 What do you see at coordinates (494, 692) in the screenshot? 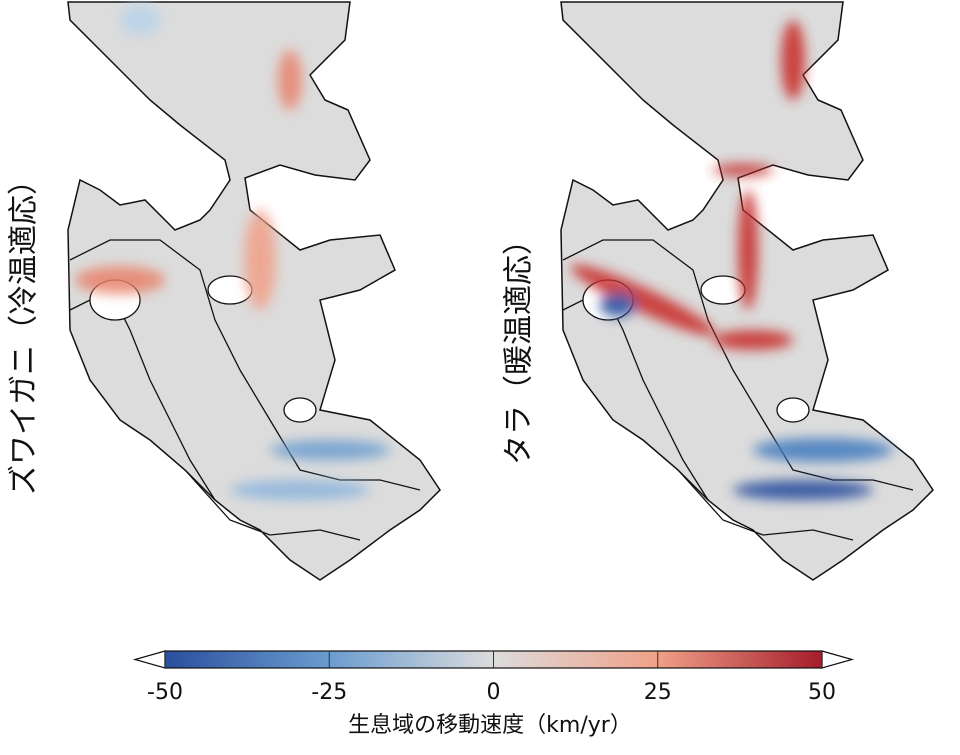
I see `tick-label: 0` at bounding box center [494, 692].